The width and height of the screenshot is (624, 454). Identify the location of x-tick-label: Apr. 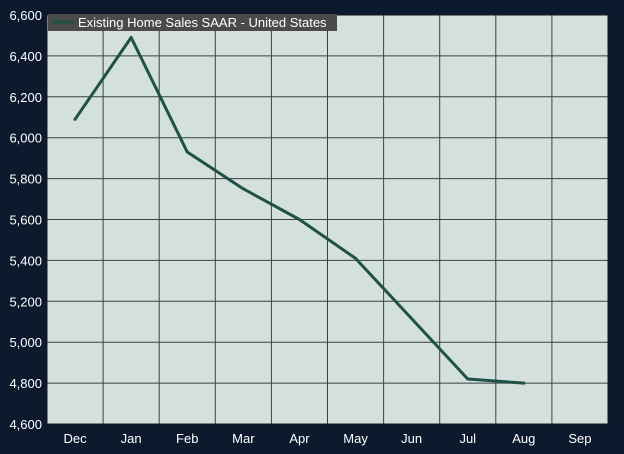
(299, 438).